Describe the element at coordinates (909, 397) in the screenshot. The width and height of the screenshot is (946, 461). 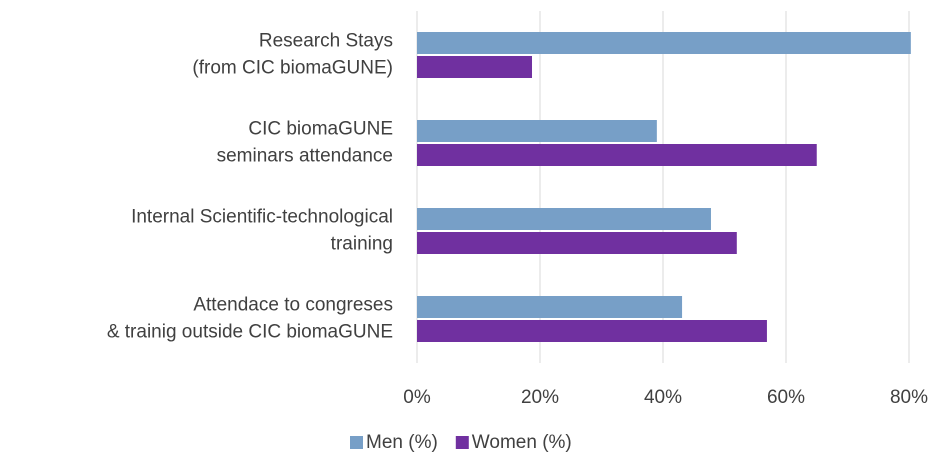
I see `x-tick-label: 80%` at that location.